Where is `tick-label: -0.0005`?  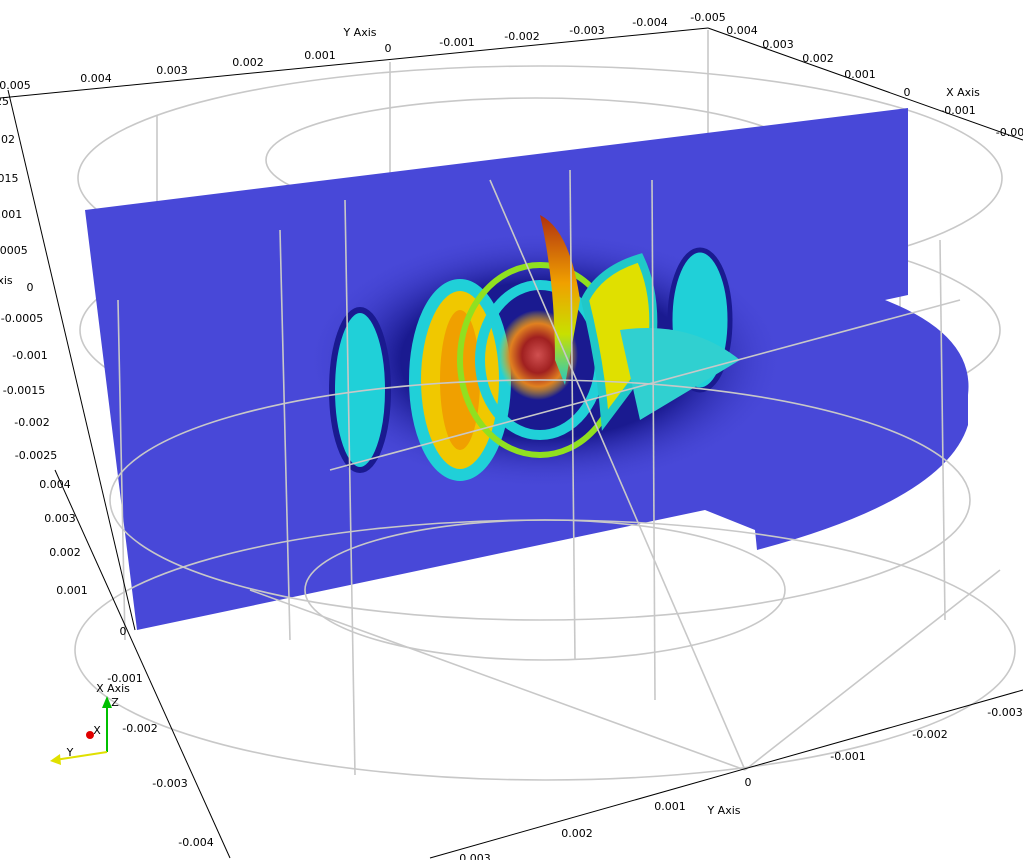 tick-label: -0.0005 is located at coordinates (22, 318).